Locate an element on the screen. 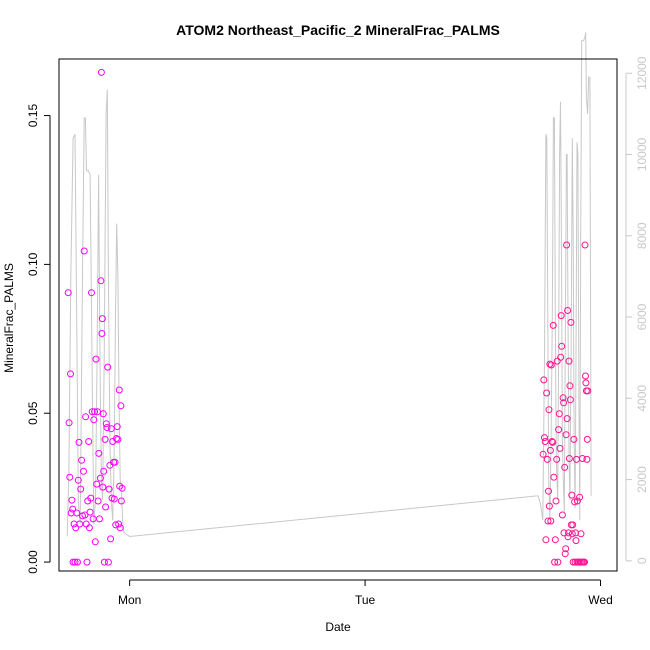  x-tick-label: Wed is located at coordinates (600, 600).